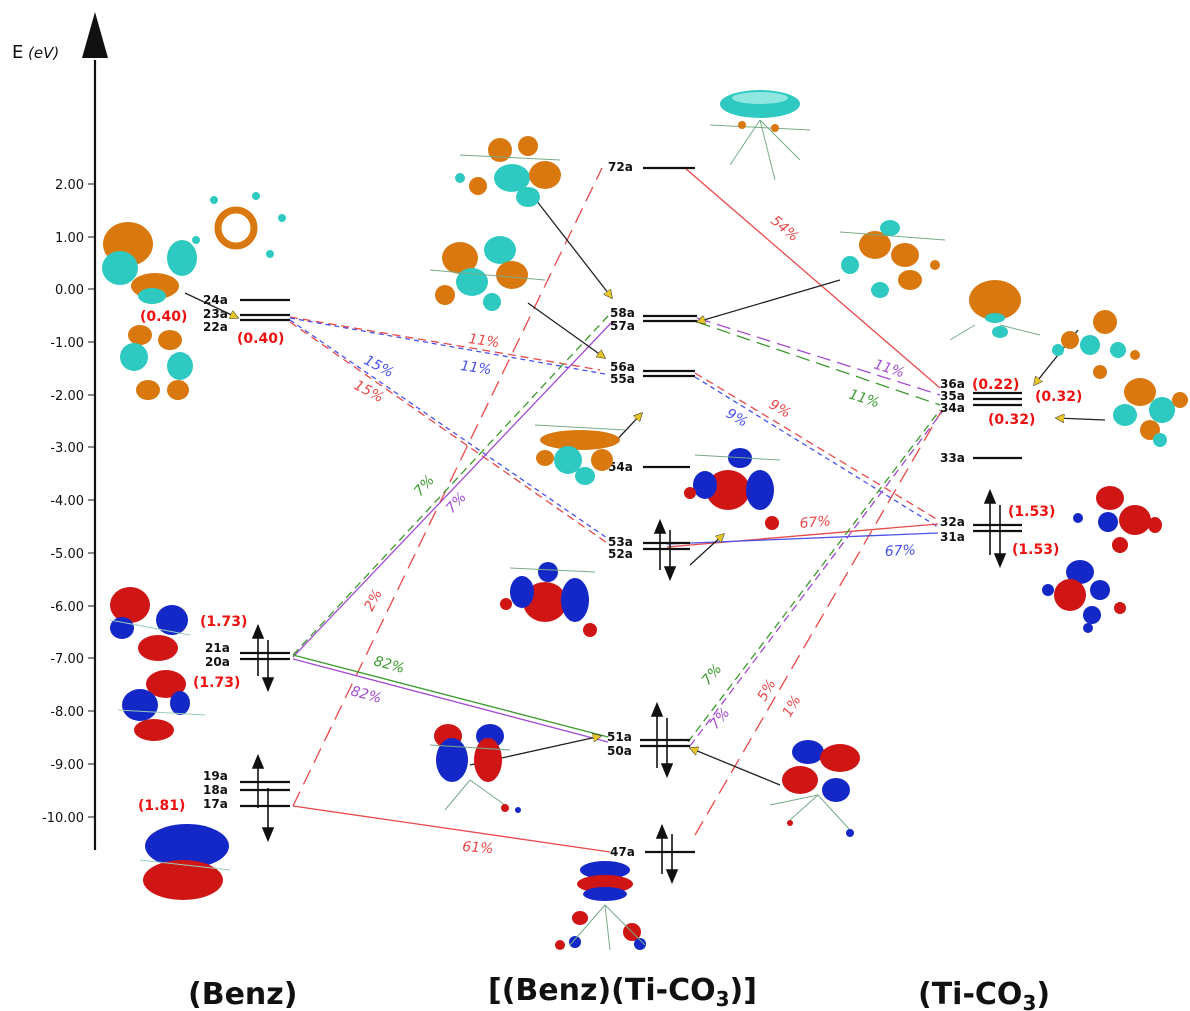 This screenshot has height=1011, width=1190. Describe the element at coordinates (767, 690) in the screenshot. I see `percent-label: 5%` at that location.